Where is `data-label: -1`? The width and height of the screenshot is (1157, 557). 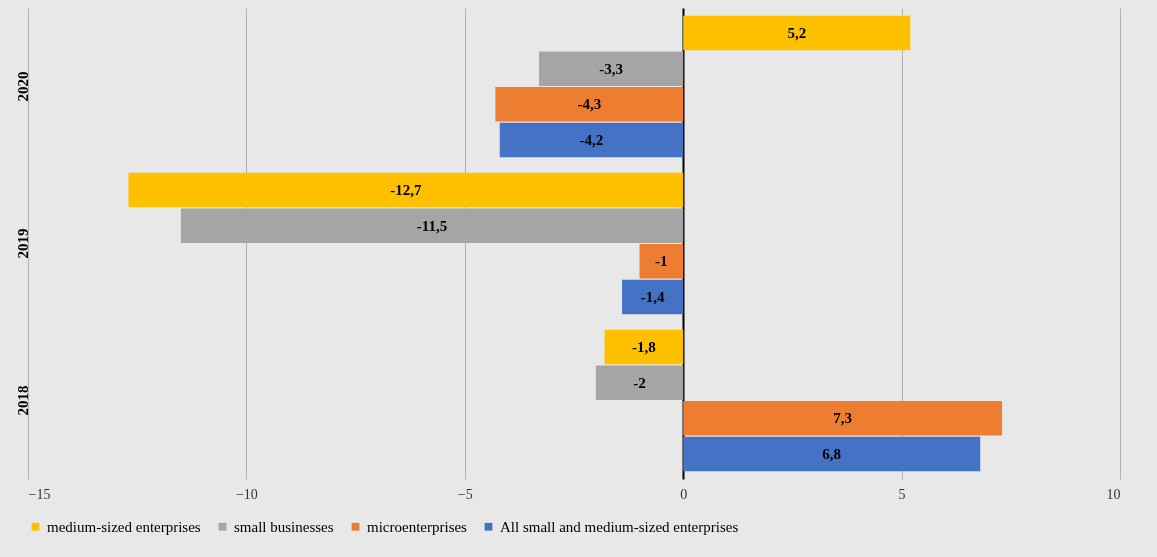
data-label: -1 is located at coordinates (661, 261).